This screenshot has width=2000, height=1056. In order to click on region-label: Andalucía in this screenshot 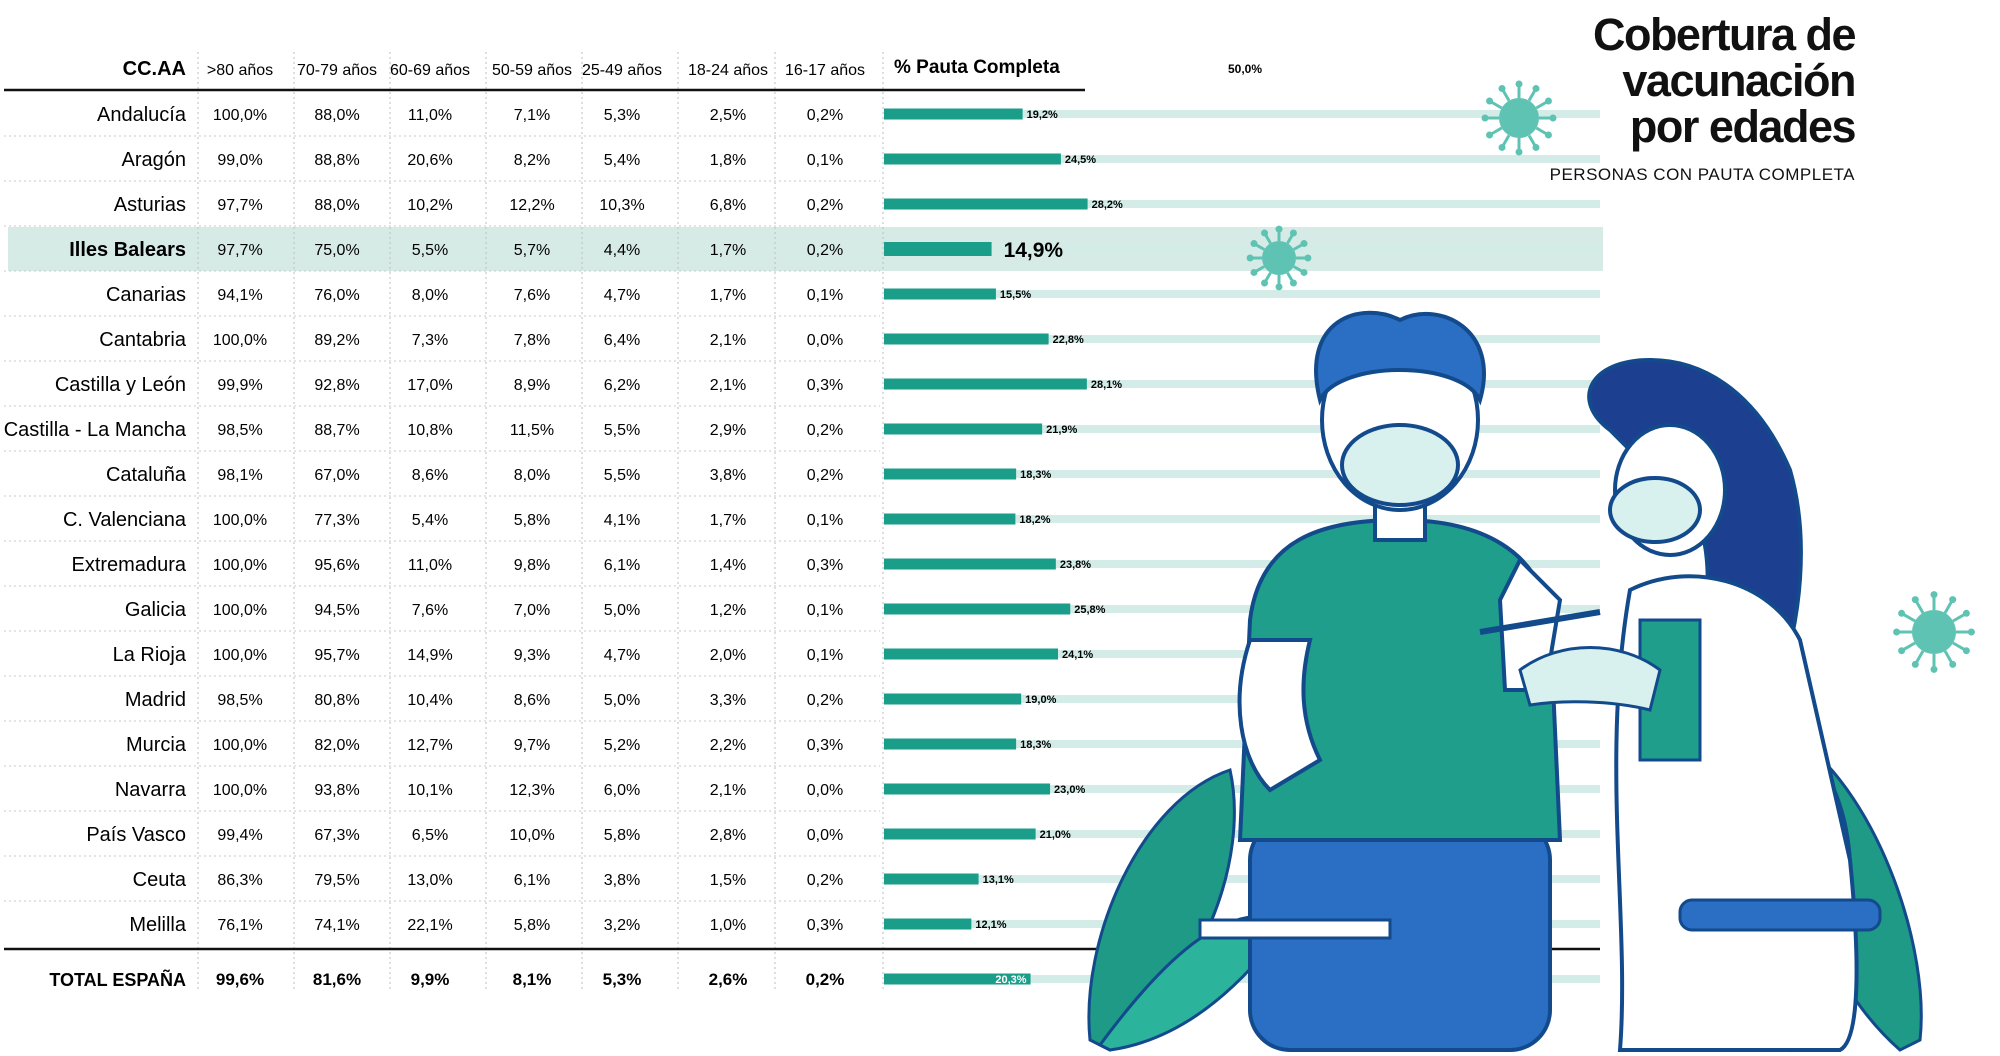, I will do `click(142, 115)`.